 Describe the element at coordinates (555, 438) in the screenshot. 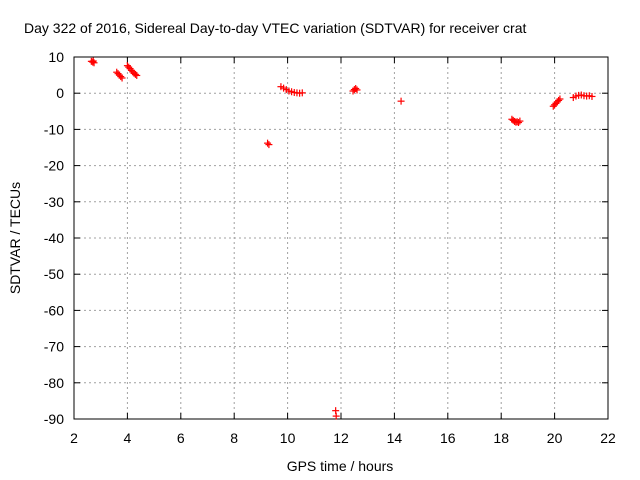

I see `x-tick-label: 20` at that location.